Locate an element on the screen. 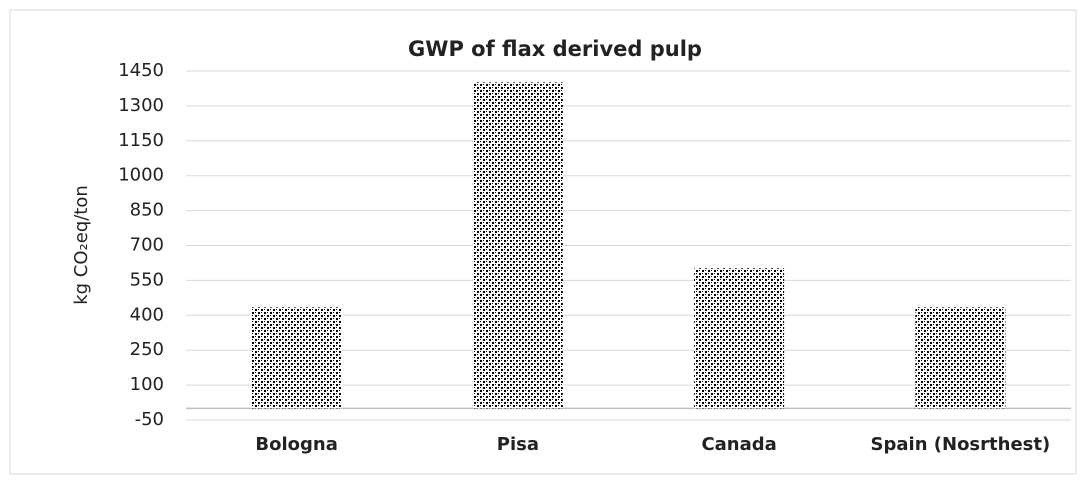  y-tick-label: 1450 is located at coordinates (141, 70).